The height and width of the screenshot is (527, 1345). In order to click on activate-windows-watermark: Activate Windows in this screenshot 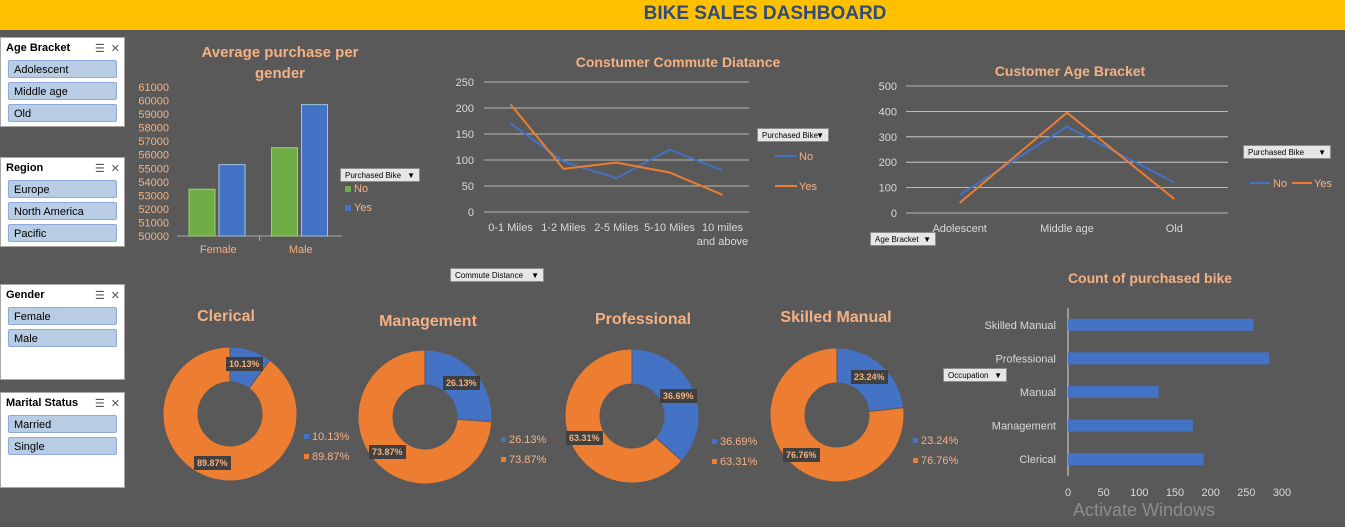, I will do `click(1144, 510)`.